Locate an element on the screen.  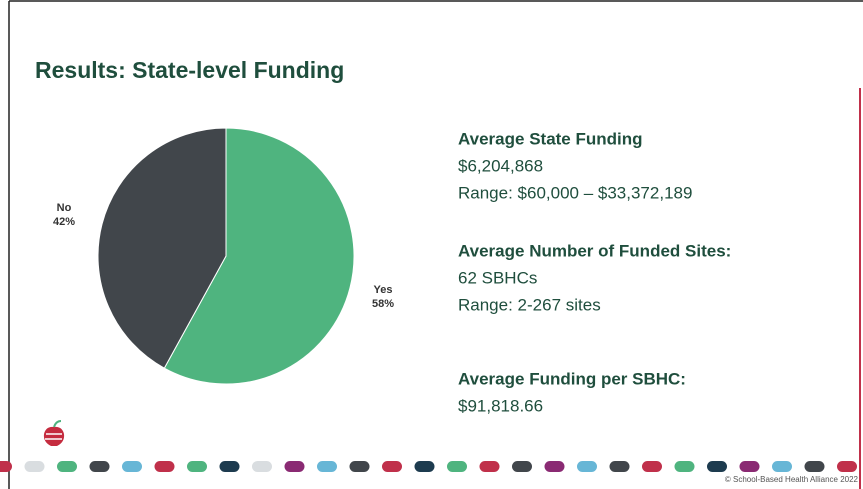
stat-line: $6,204,868 is located at coordinates (500, 165).